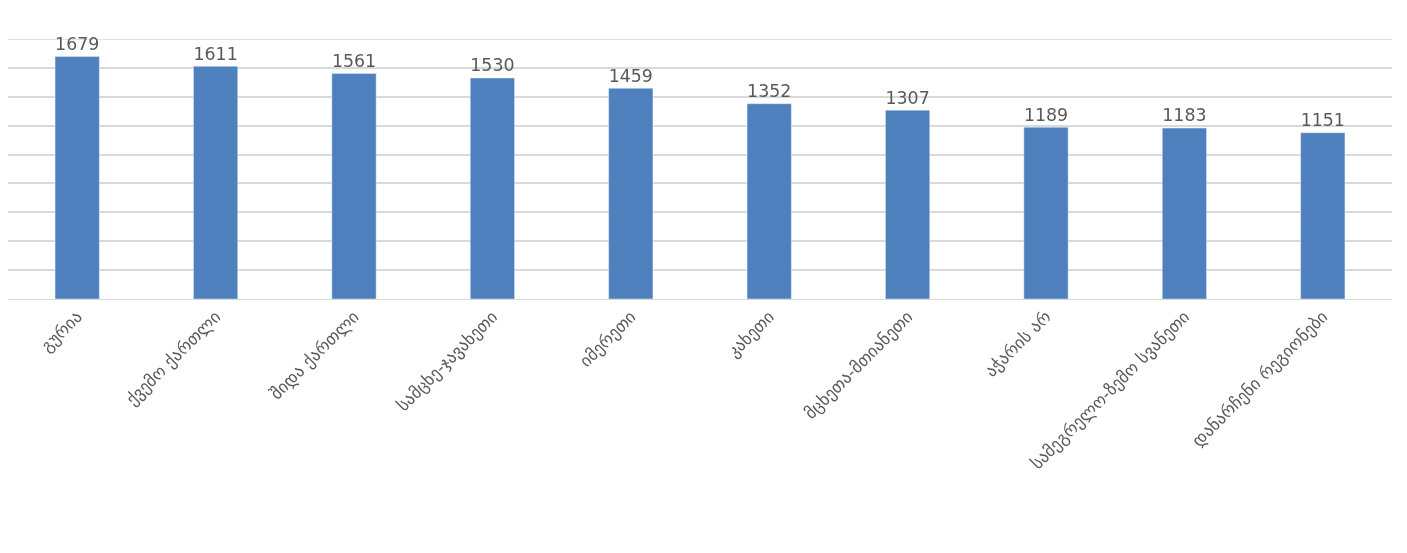  Describe the element at coordinates (354, 60) in the screenshot. I see `data-label: 1561` at that location.